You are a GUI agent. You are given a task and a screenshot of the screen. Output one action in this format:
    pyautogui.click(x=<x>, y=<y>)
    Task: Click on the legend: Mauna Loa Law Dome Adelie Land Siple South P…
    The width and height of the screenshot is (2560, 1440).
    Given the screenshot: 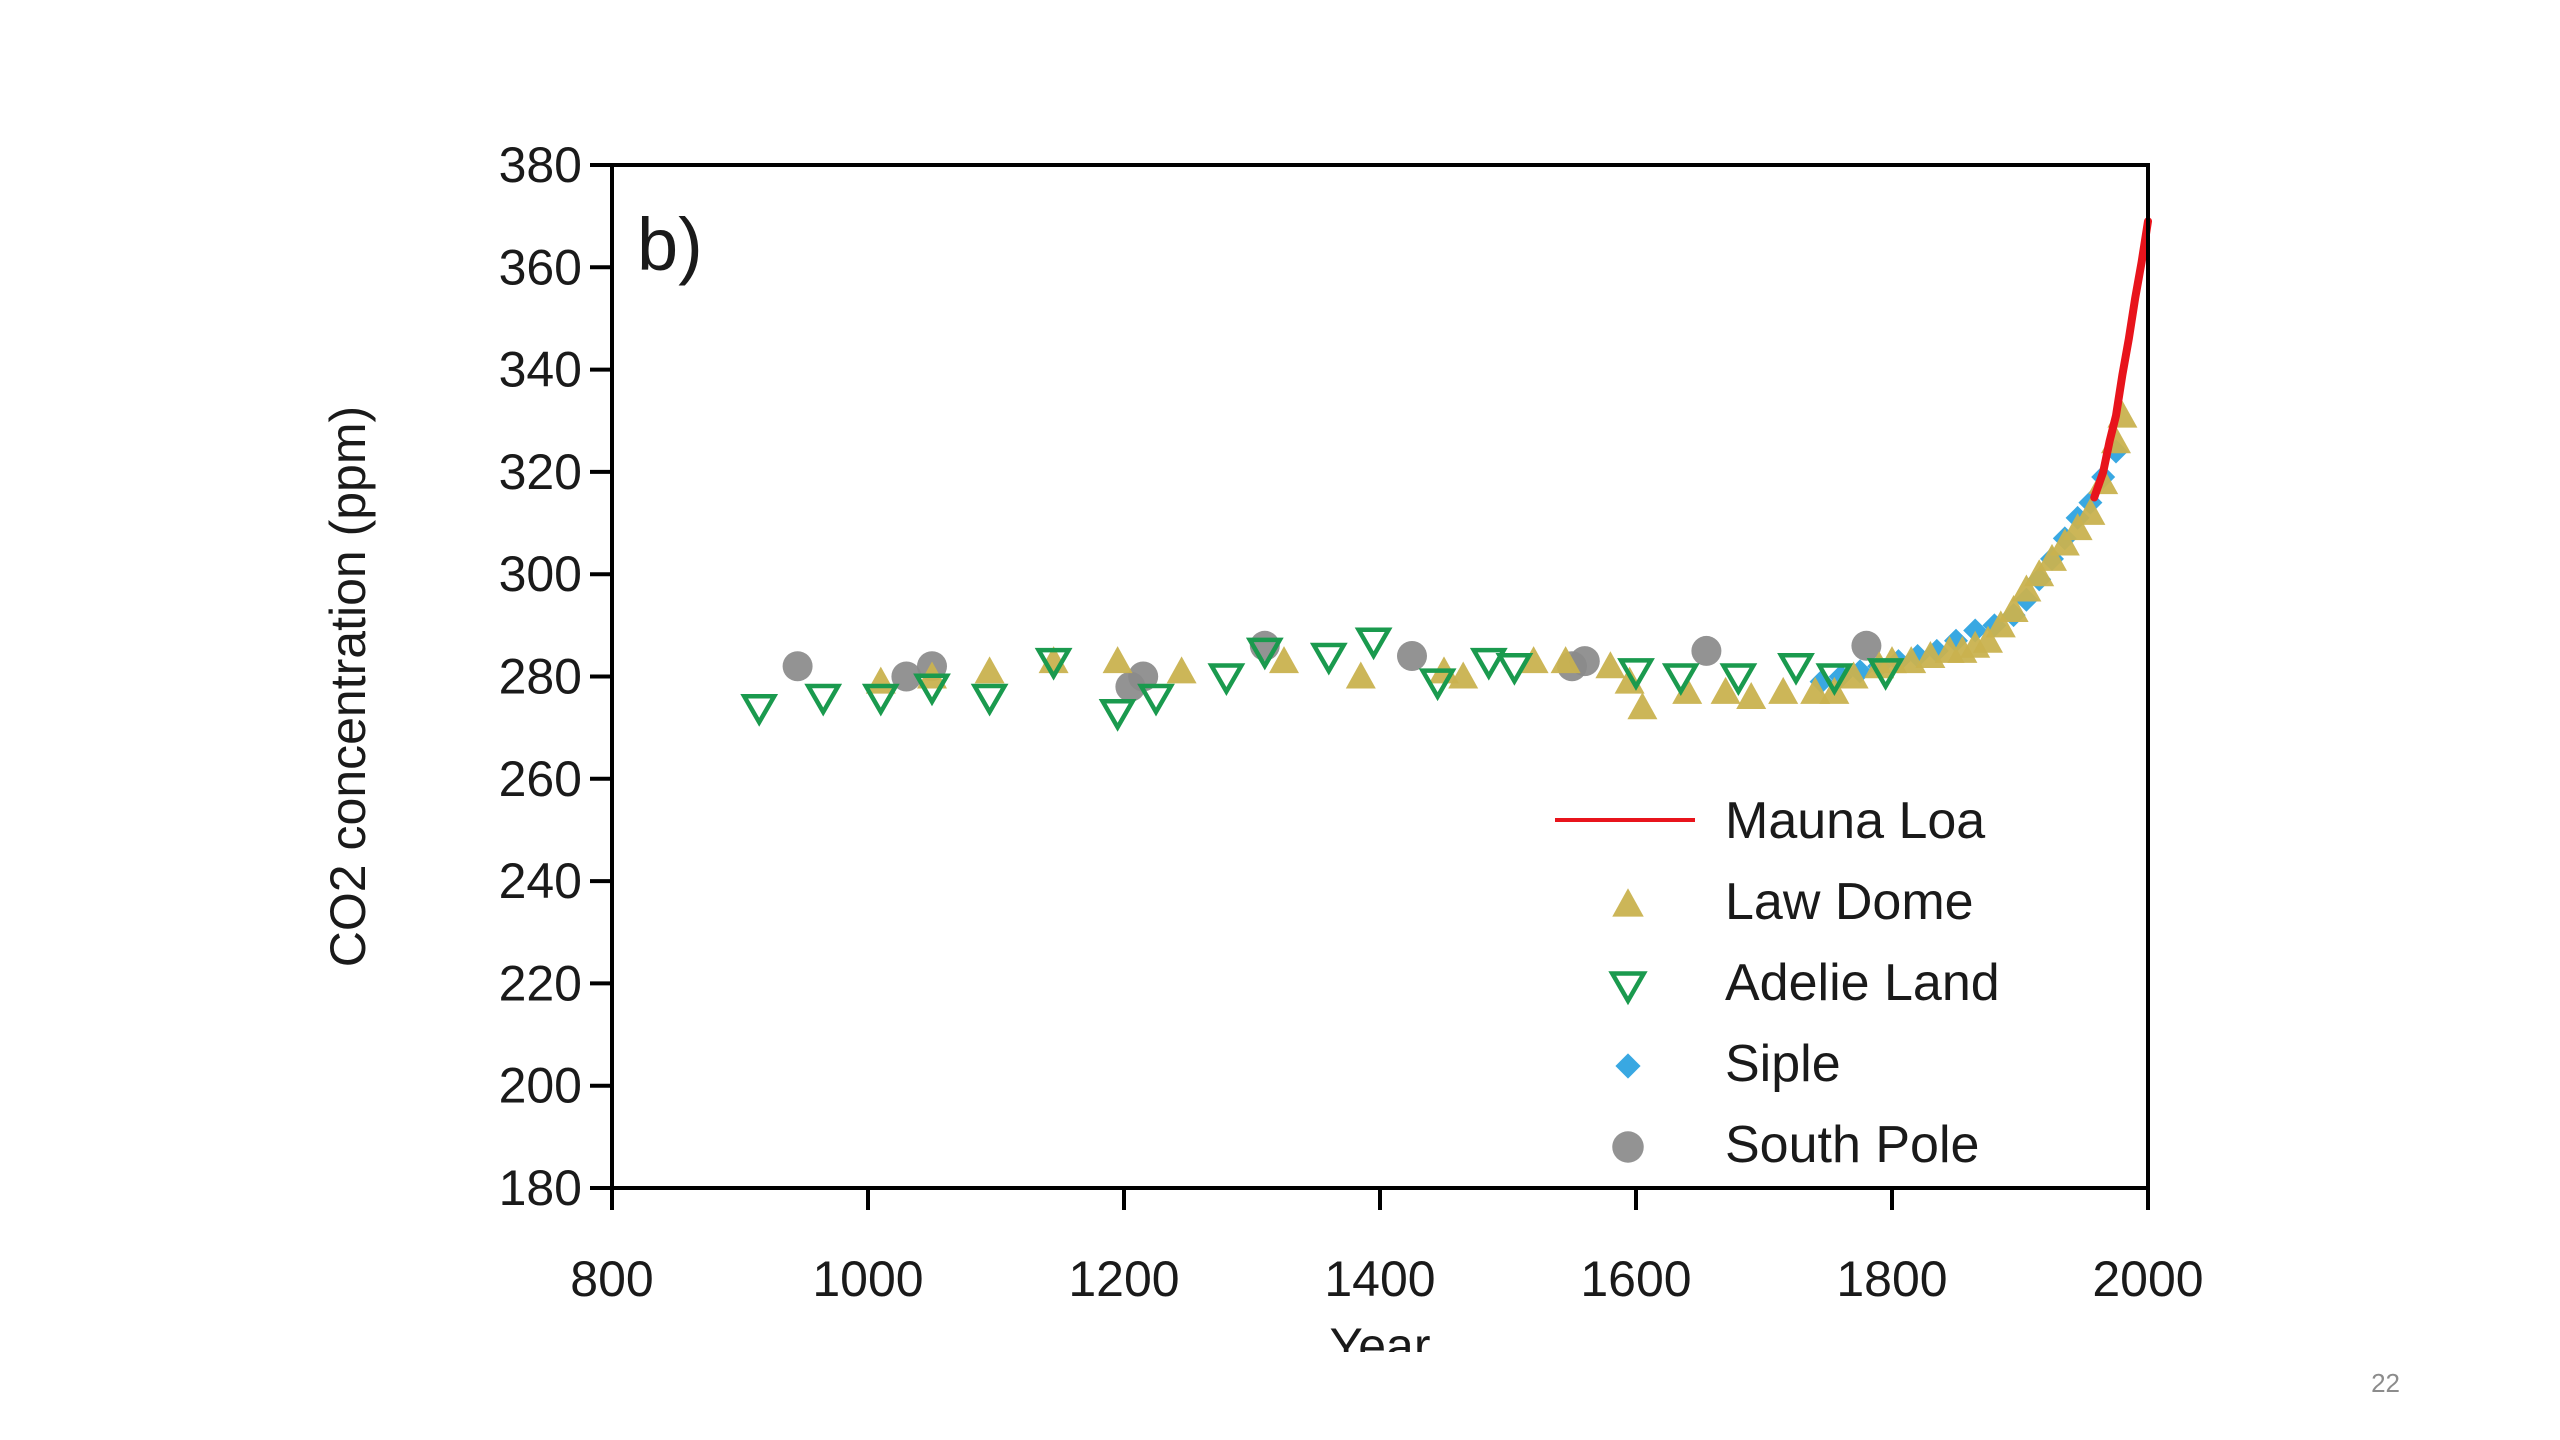 What is the action you would take?
    pyautogui.click(x=1777, y=983)
    